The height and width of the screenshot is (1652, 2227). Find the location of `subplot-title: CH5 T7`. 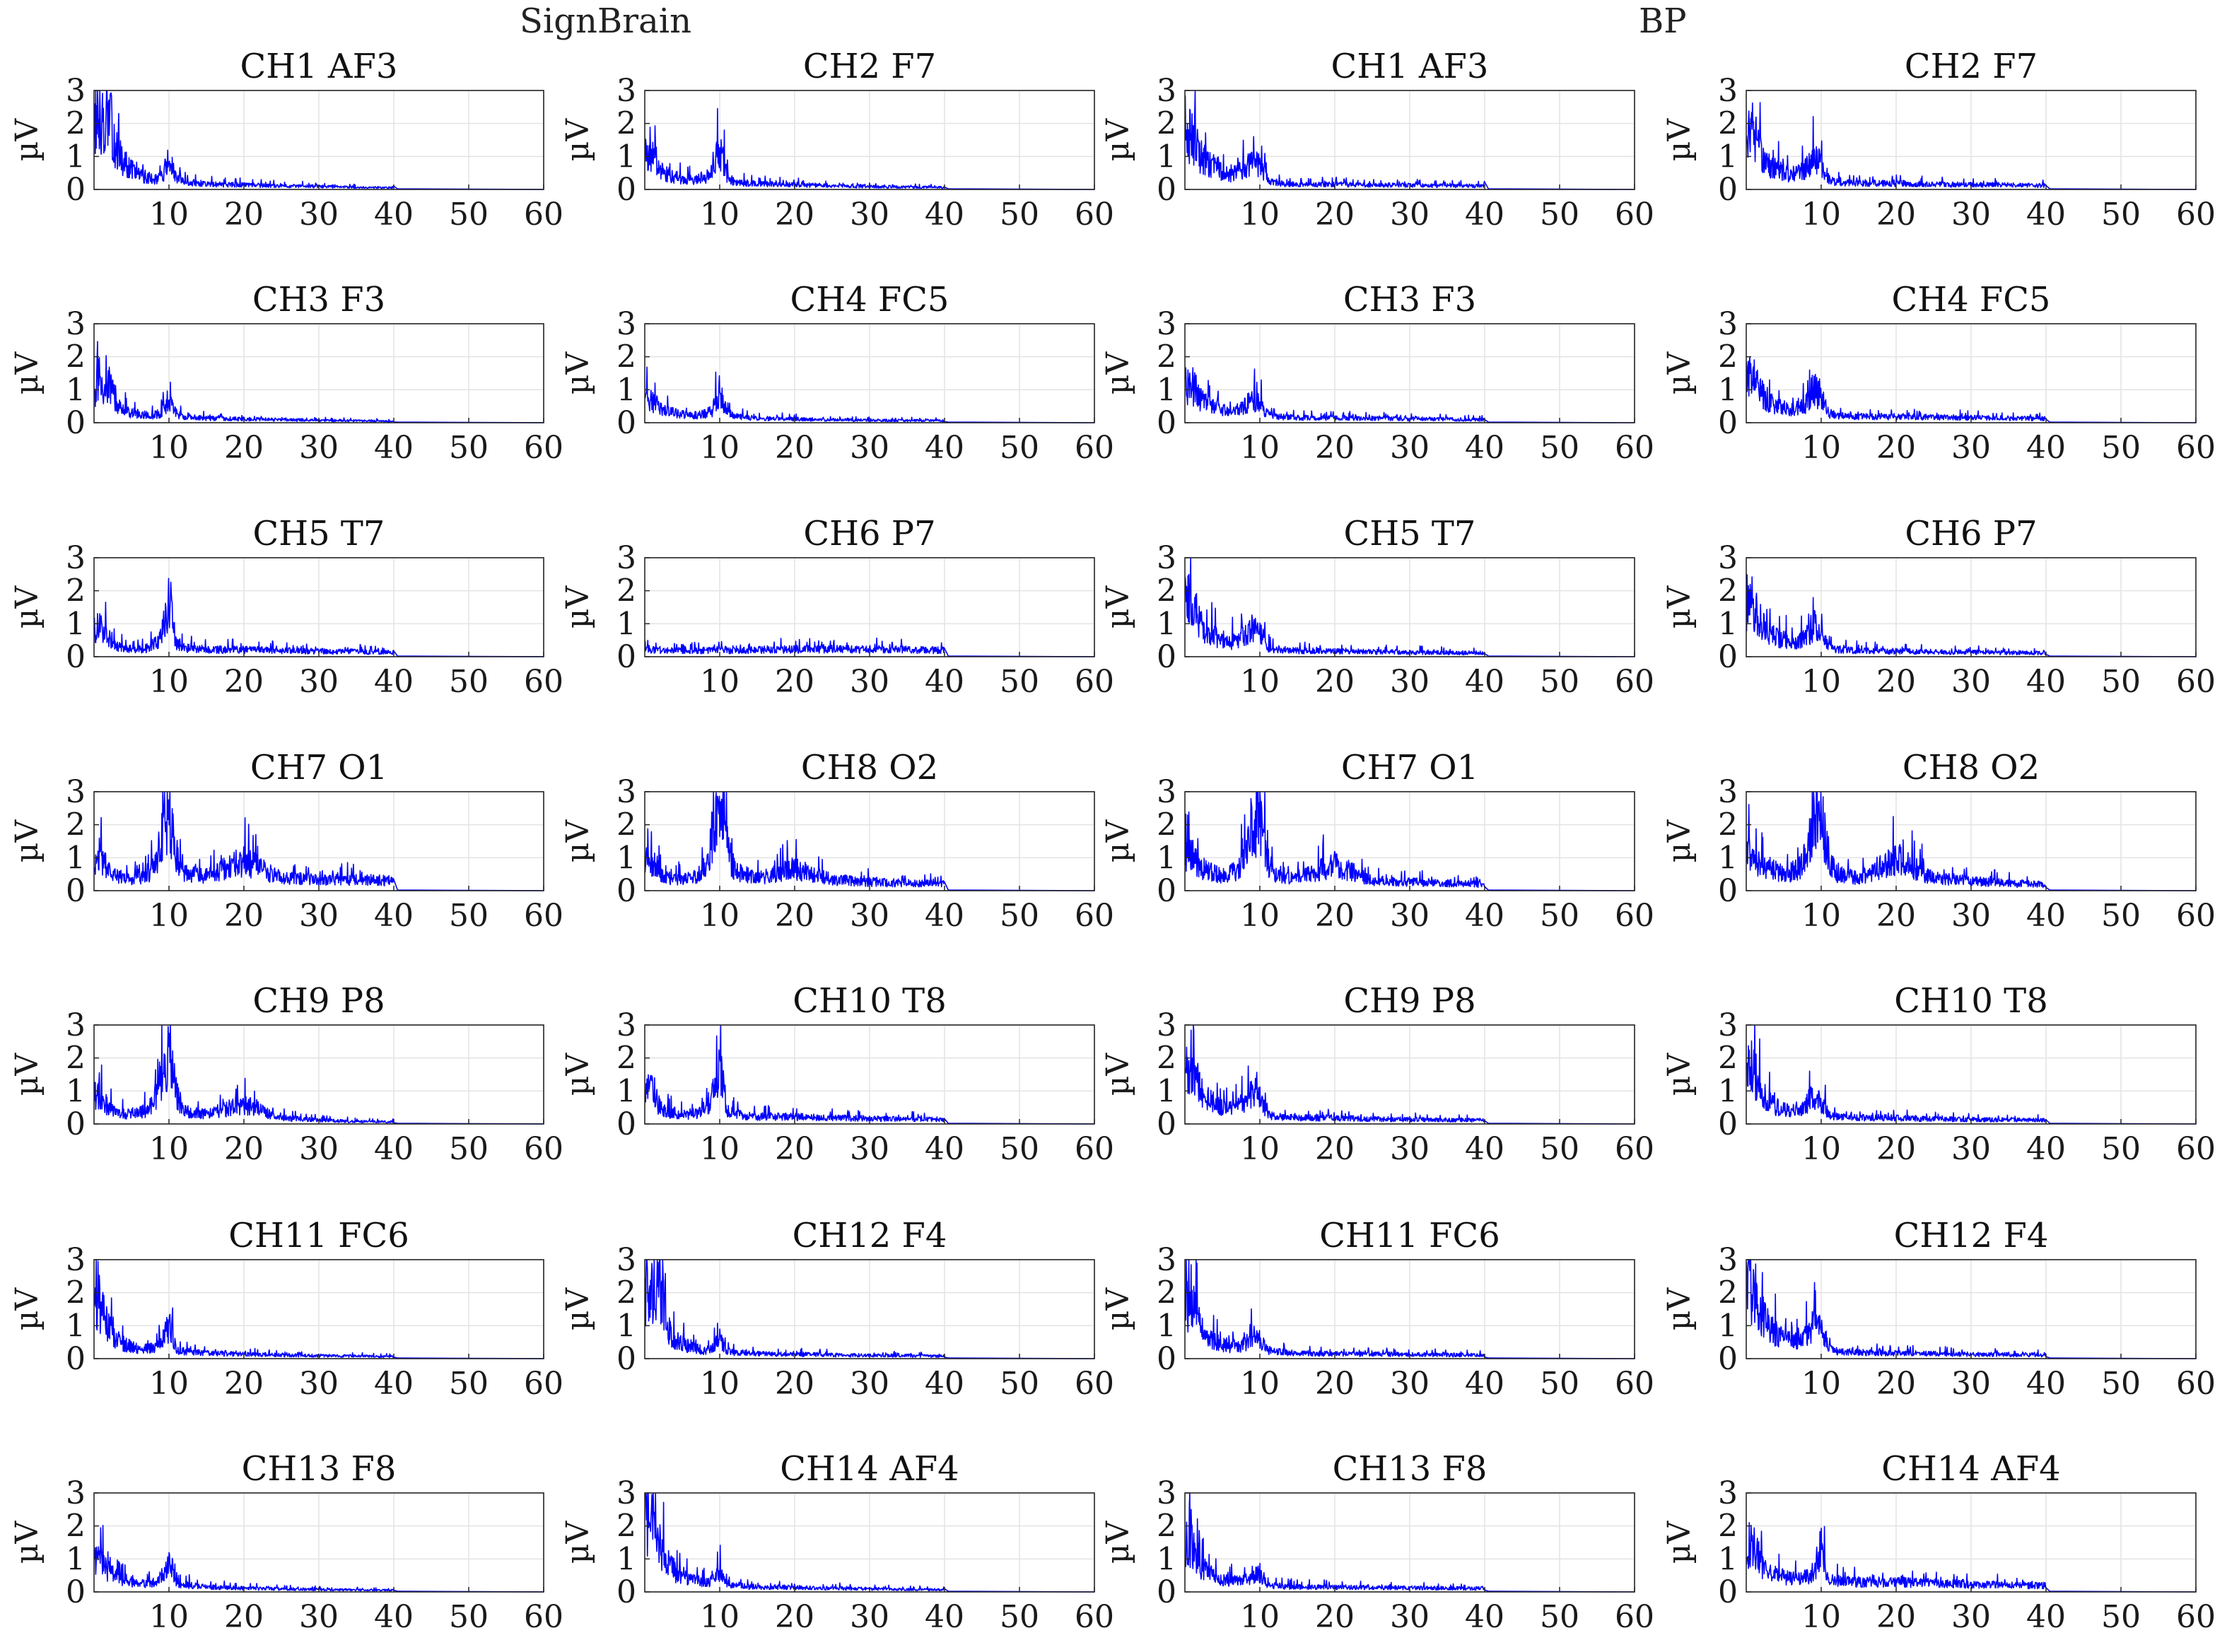

subplot-title: CH5 T7 is located at coordinates (1410, 533).